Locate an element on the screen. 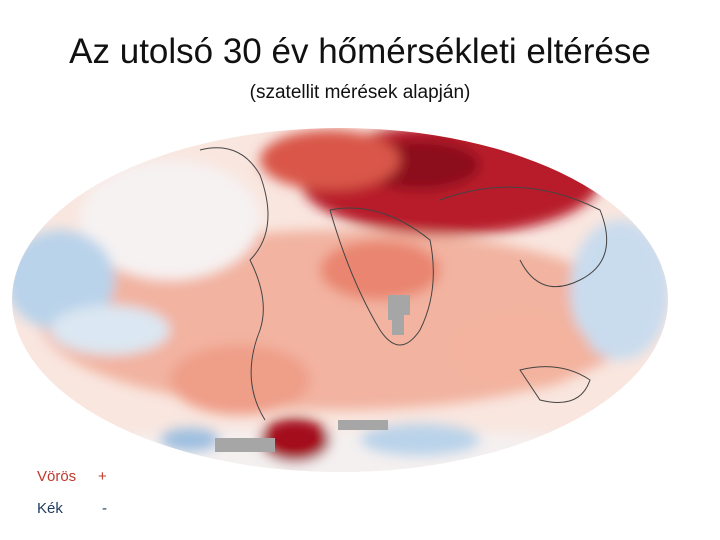  legend-sign: + is located at coordinates (102, 476).